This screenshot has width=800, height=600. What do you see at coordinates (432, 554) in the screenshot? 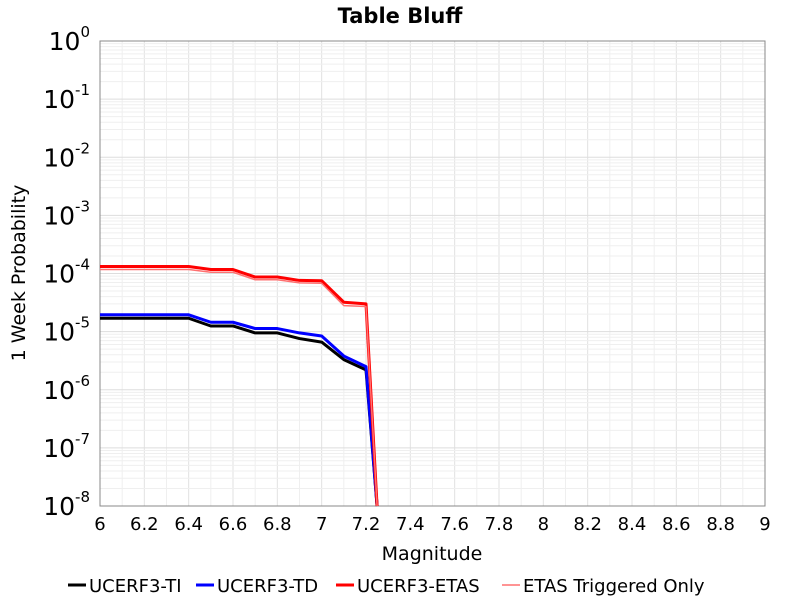
I see `x-axis-label: Magnitude` at bounding box center [432, 554].